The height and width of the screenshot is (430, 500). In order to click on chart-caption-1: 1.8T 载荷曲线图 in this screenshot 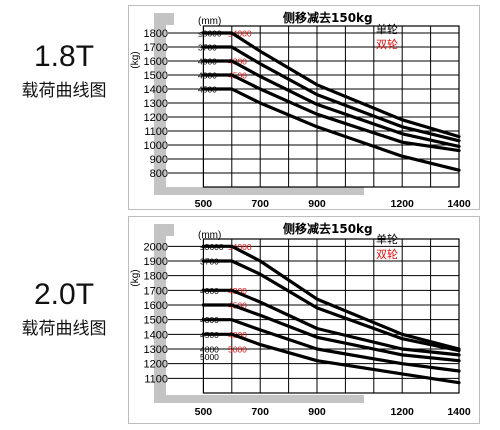, I will do `click(64, 70)`.